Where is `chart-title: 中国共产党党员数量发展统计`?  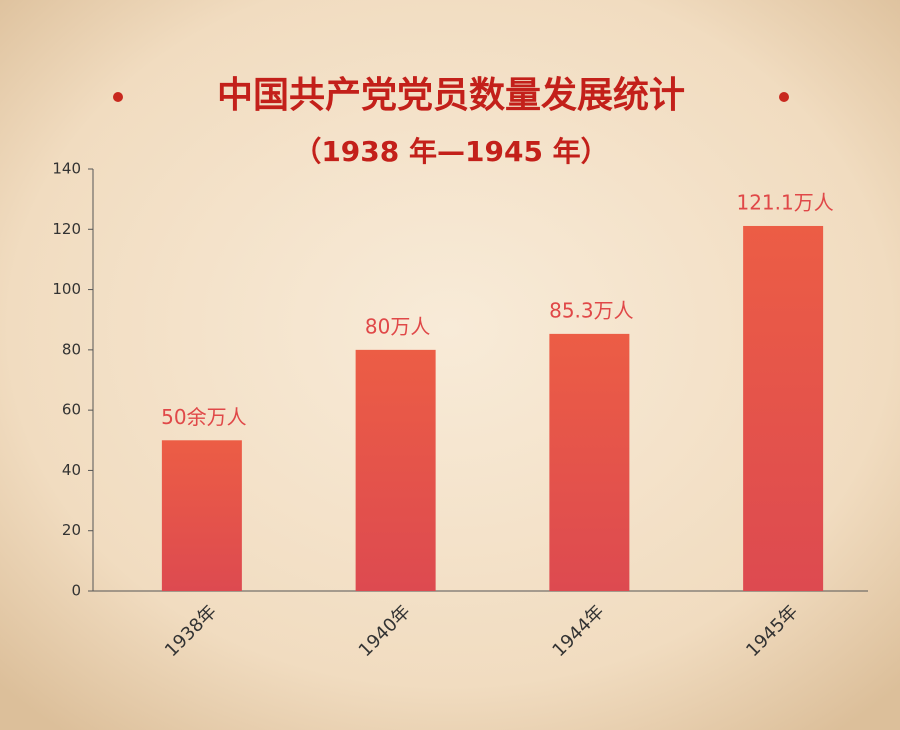 chart-title: 中国共产党党员数量发展统计 is located at coordinates (451, 95).